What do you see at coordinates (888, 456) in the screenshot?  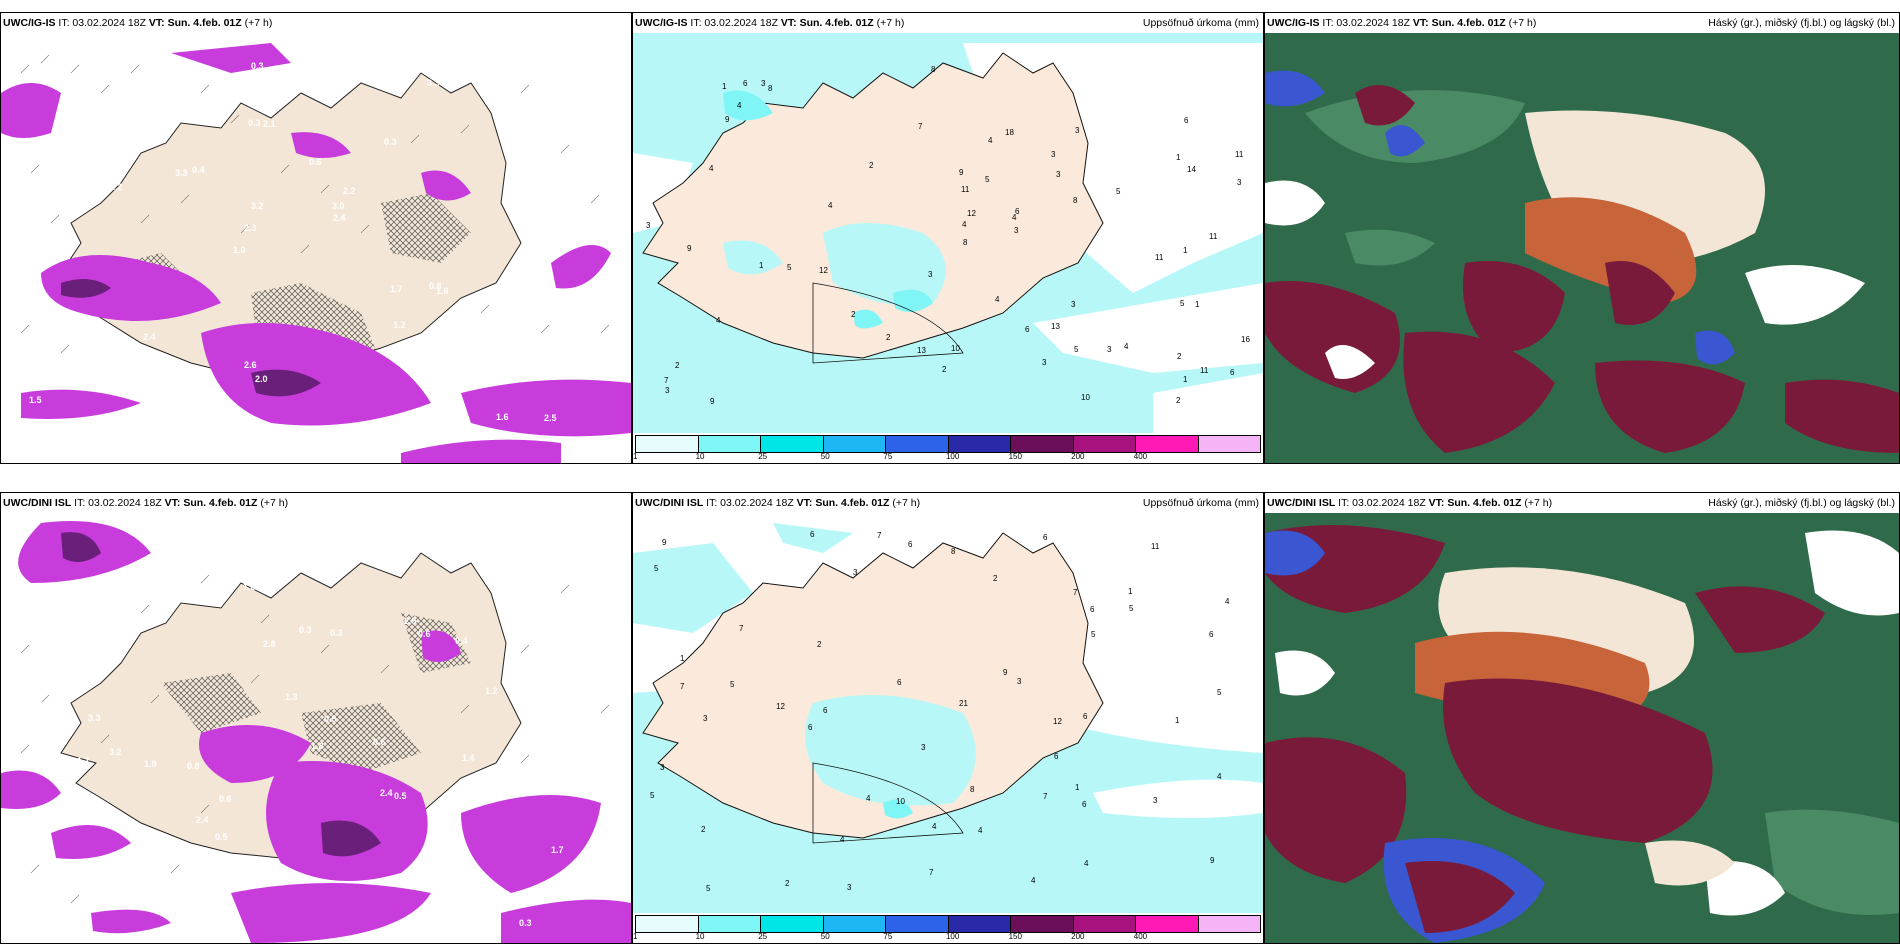 I see `legend-label: 75` at bounding box center [888, 456].